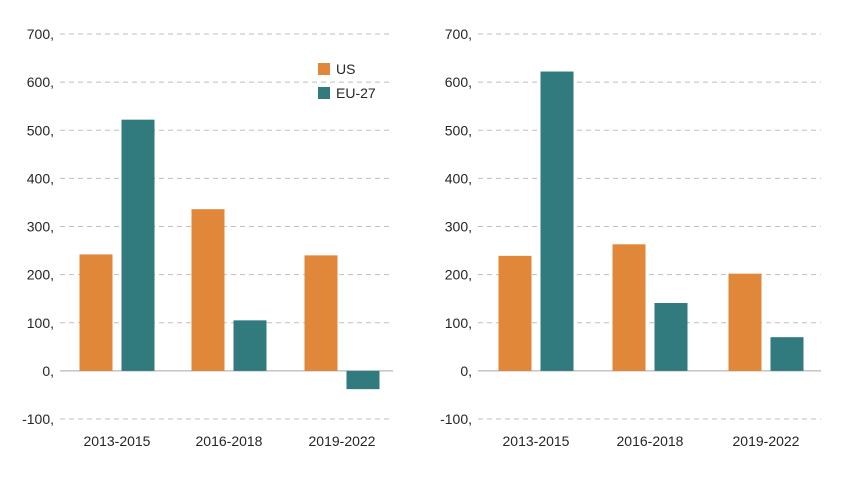 The image size is (850, 478). What do you see at coordinates (345, 69) in the screenshot?
I see `legend-label: US` at bounding box center [345, 69].